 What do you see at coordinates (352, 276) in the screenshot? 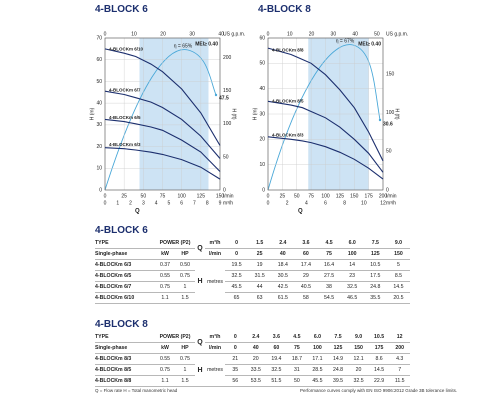
I see `head-value: 23` at bounding box center [352, 276].